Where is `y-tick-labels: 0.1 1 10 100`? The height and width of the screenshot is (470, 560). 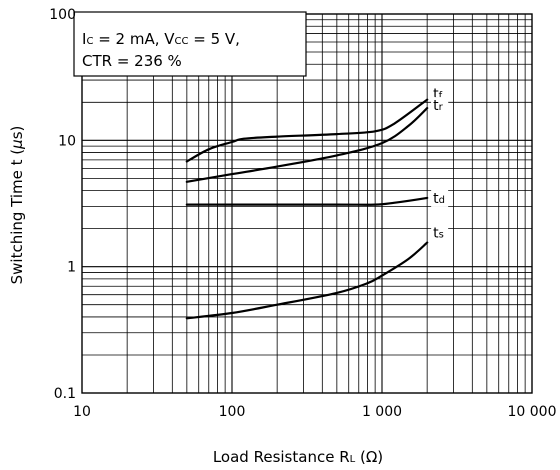 y-tick-labels: 0.1 1 10 100 is located at coordinates (62, 204).